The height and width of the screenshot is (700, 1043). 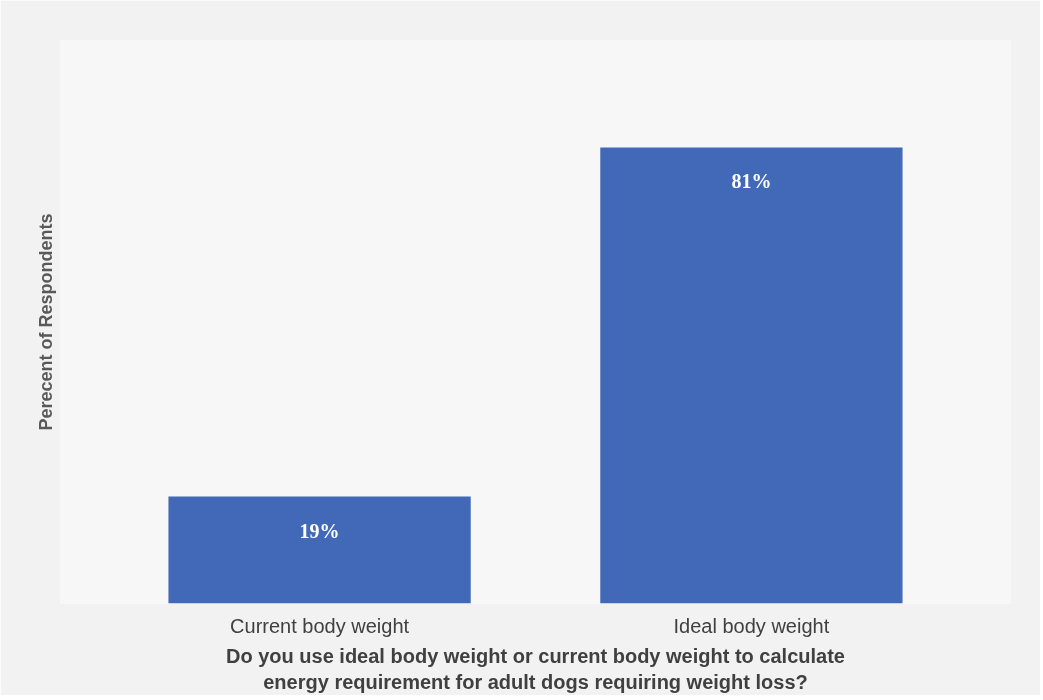 I want to click on x-tick-label: Current body weight, so click(x=320, y=625).